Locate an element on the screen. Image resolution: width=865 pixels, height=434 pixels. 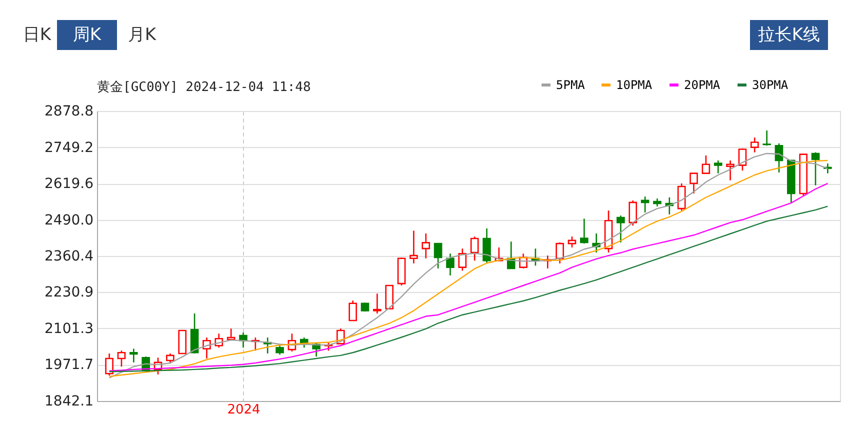
y-tick-label: 1971.7 is located at coordinates (69, 365).